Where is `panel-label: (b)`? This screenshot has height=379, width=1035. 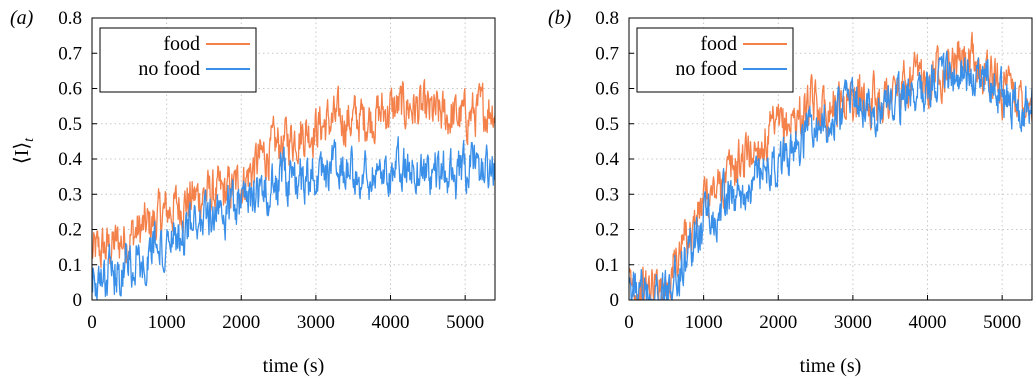 panel-label: (b) is located at coordinates (560, 18).